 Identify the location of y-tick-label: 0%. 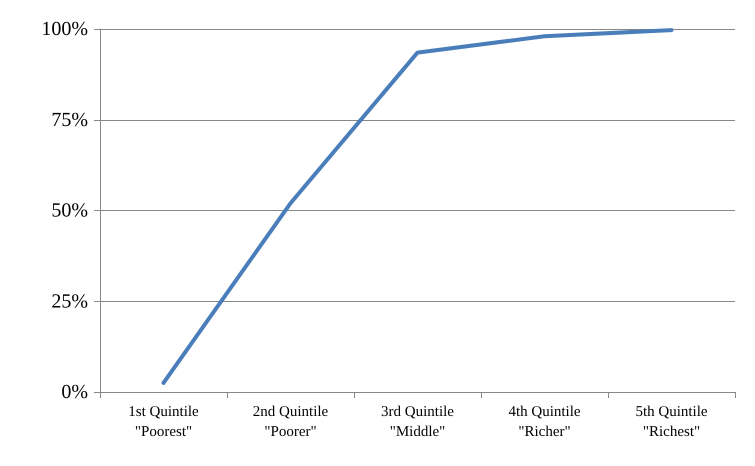
(74, 392).